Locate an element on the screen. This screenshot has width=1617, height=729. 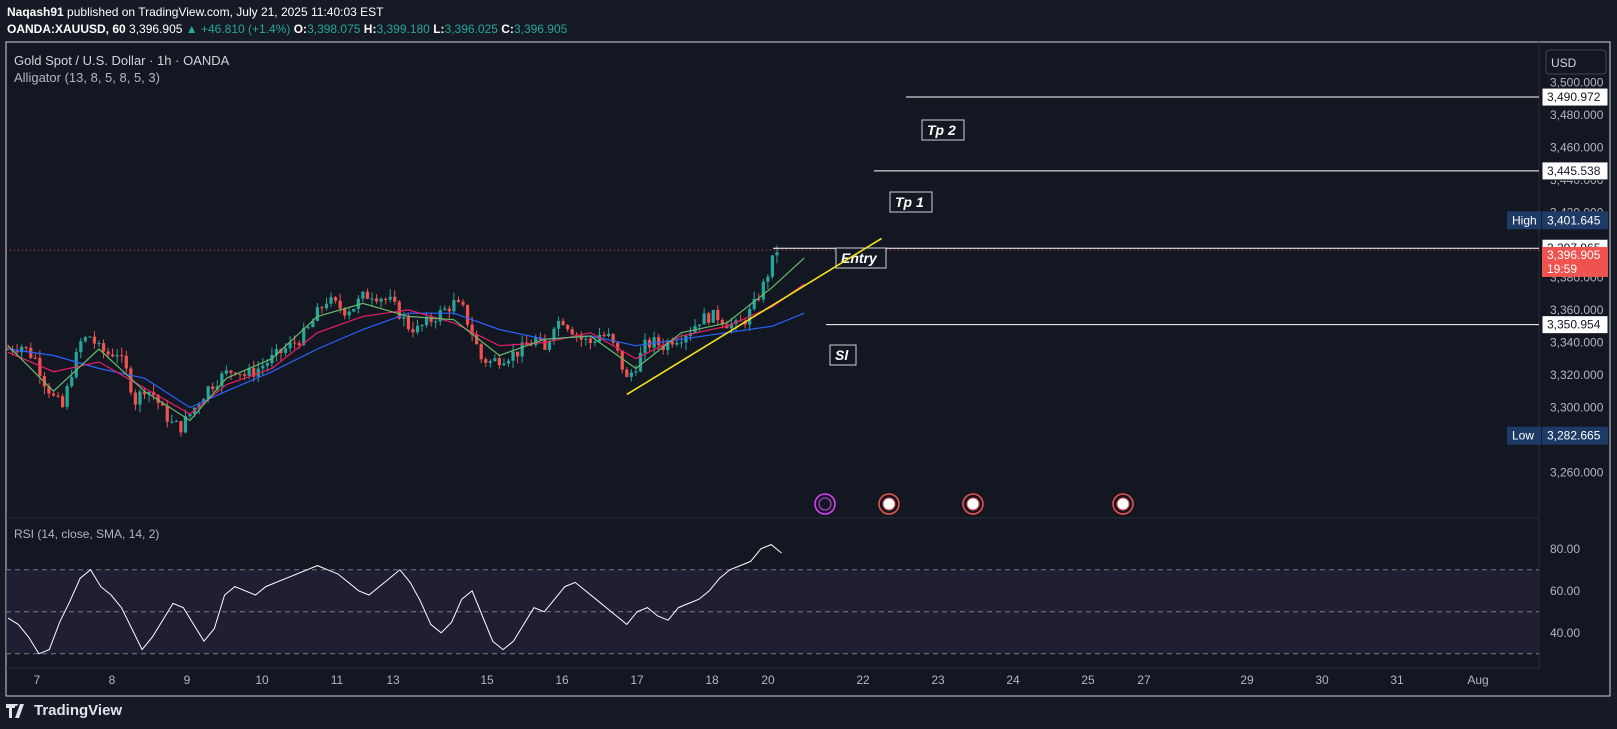
y-tick-label: 3,360.000 is located at coordinates (1577, 310).